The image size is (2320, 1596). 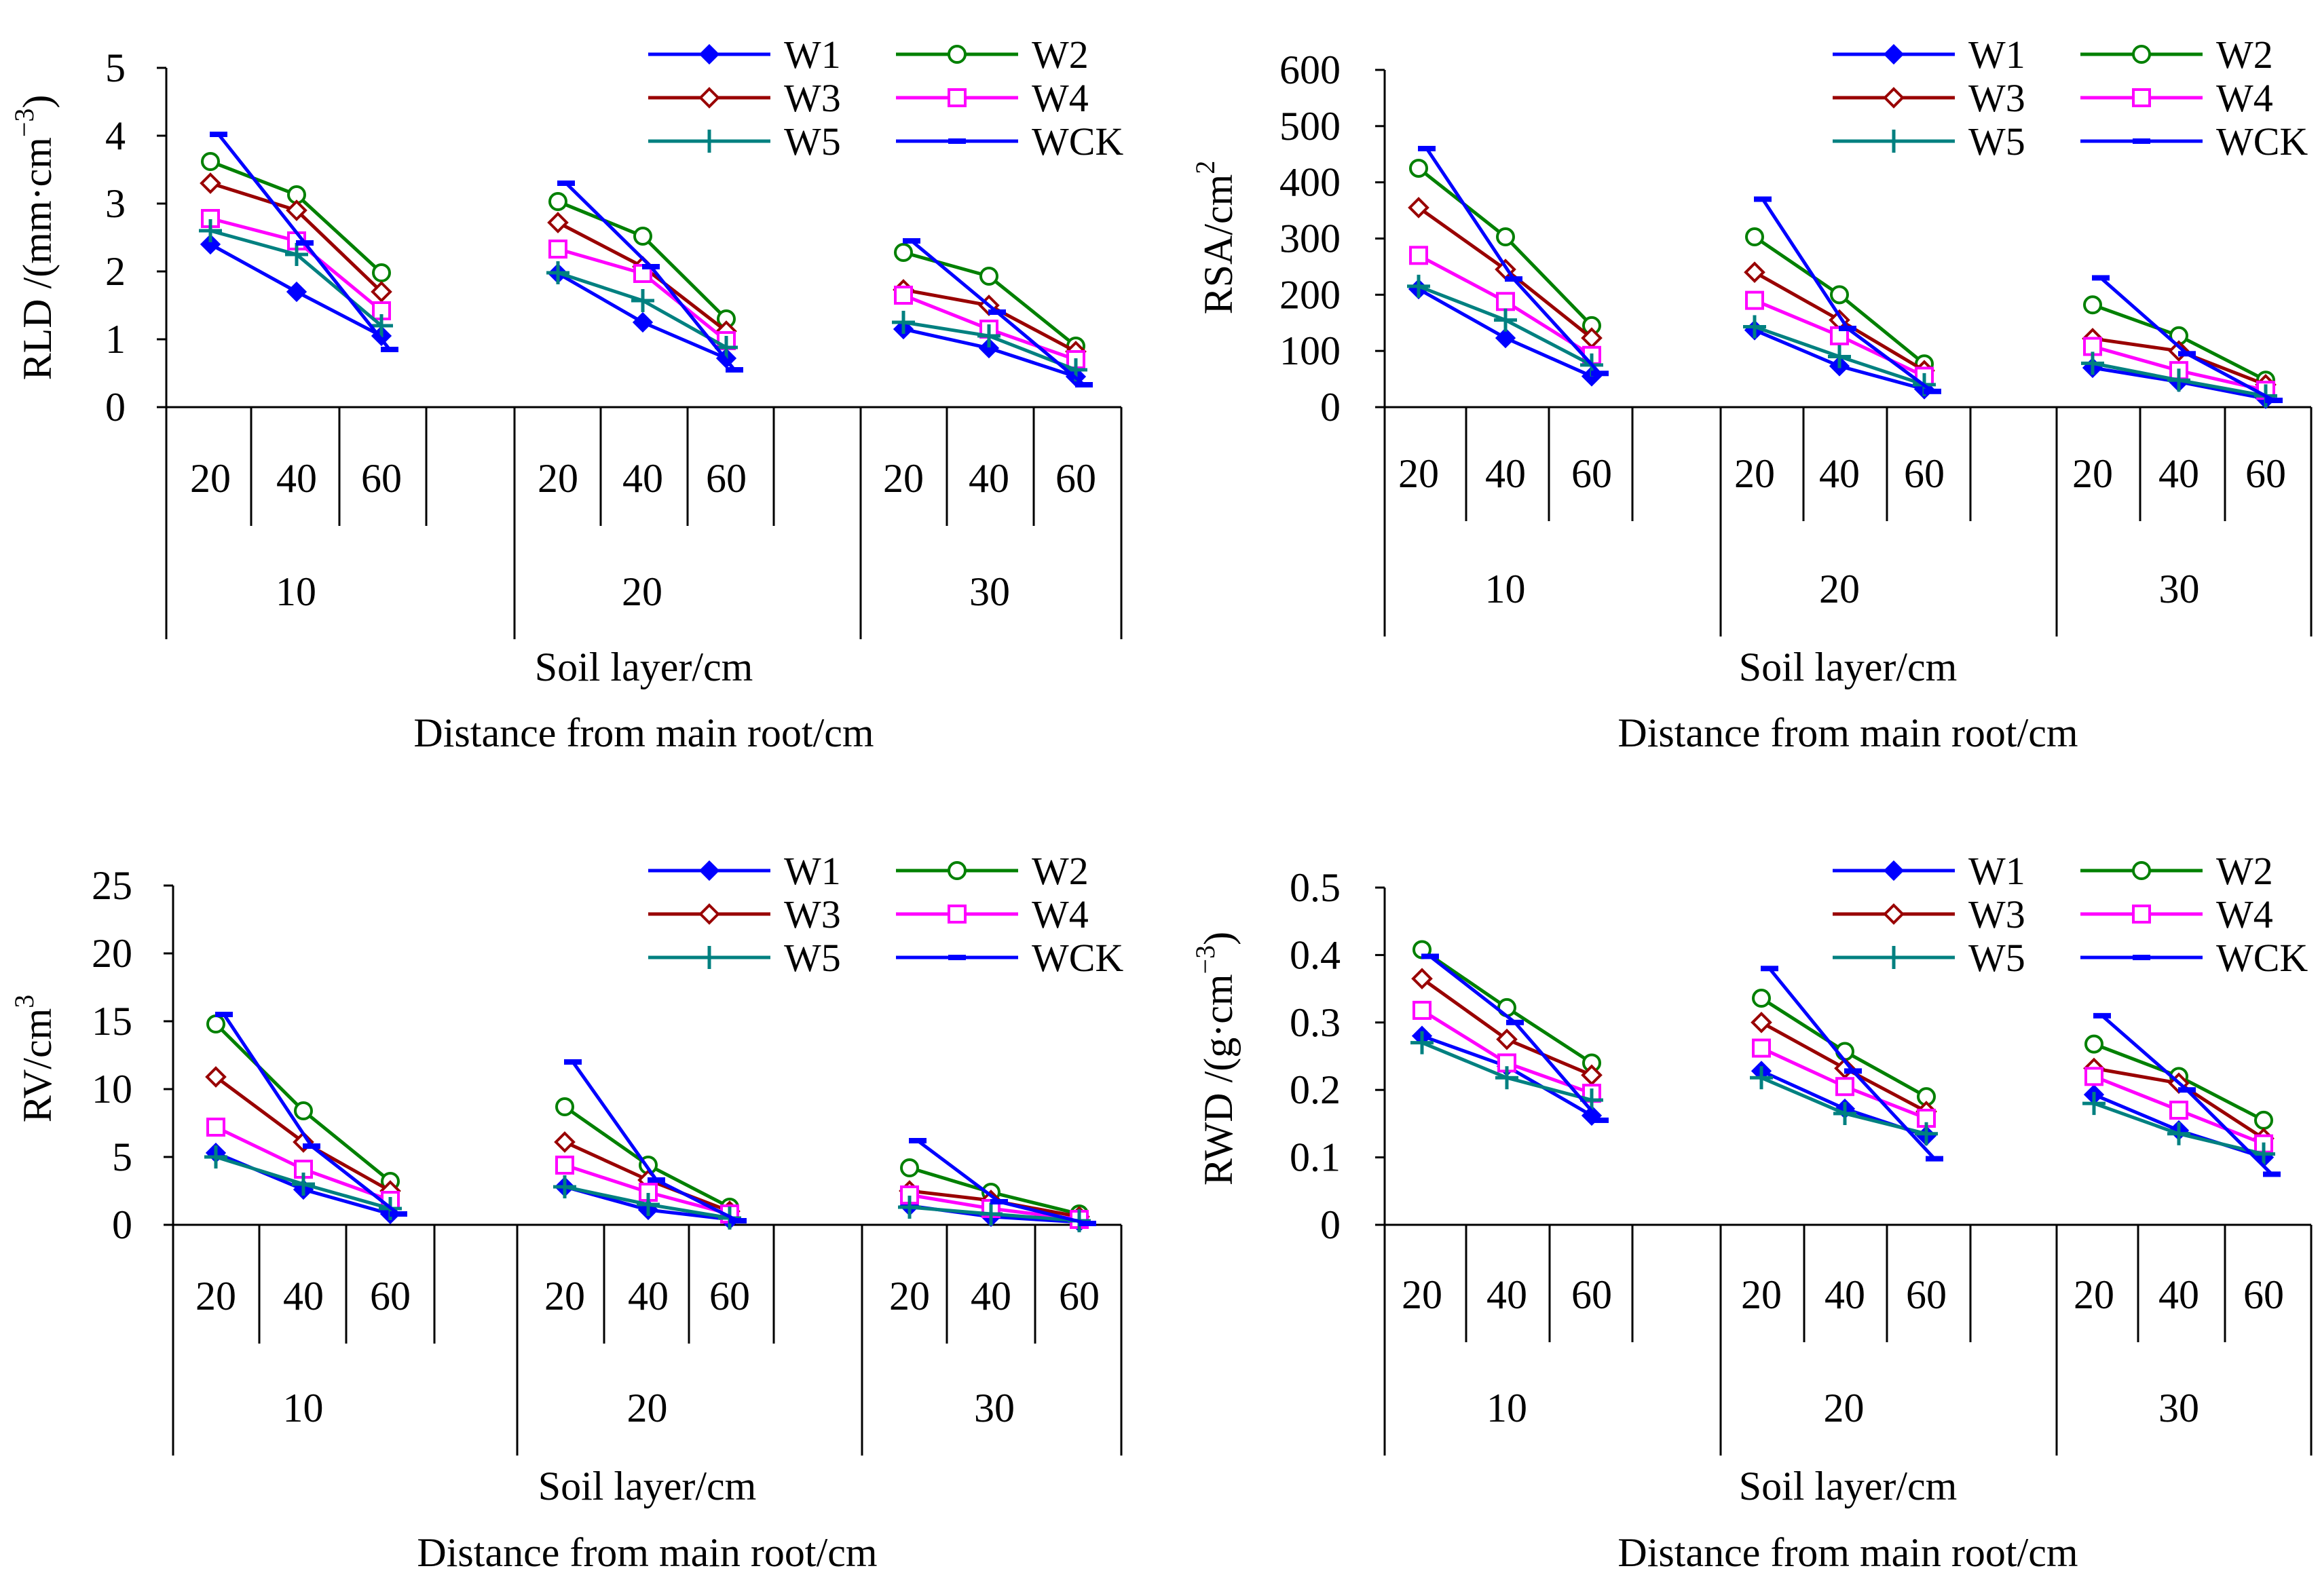 I want to click on y-tick-label: 4, so click(x=115, y=135).